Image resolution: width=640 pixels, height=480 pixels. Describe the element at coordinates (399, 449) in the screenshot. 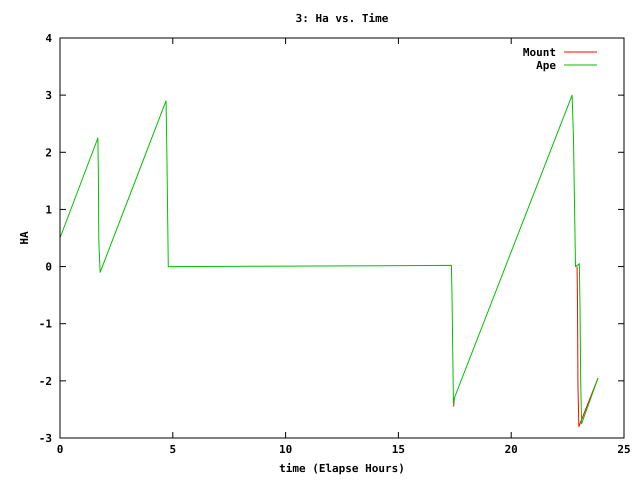

I see `x-tick-label: 15` at that location.